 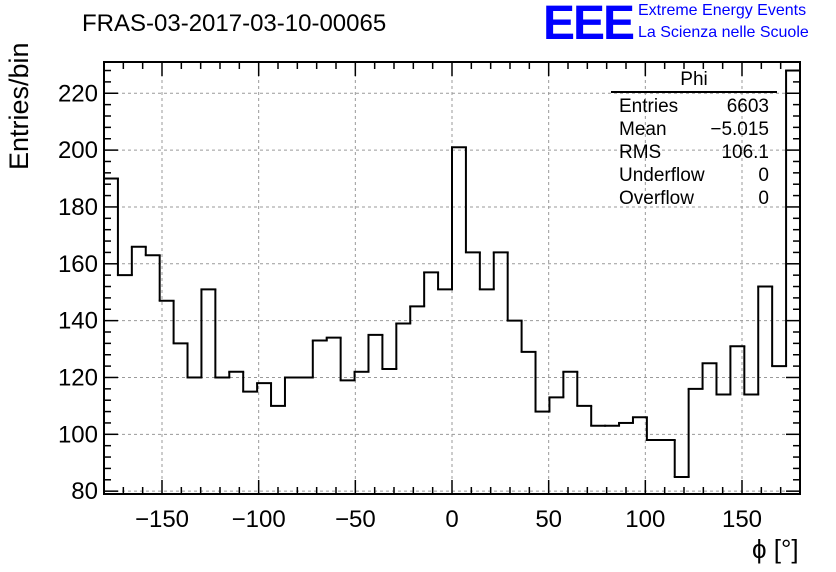 What do you see at coordinates (19, 106) in the screenshot?
I see `y-axis-label: Entries/bin` at bounding box center [19, 106].